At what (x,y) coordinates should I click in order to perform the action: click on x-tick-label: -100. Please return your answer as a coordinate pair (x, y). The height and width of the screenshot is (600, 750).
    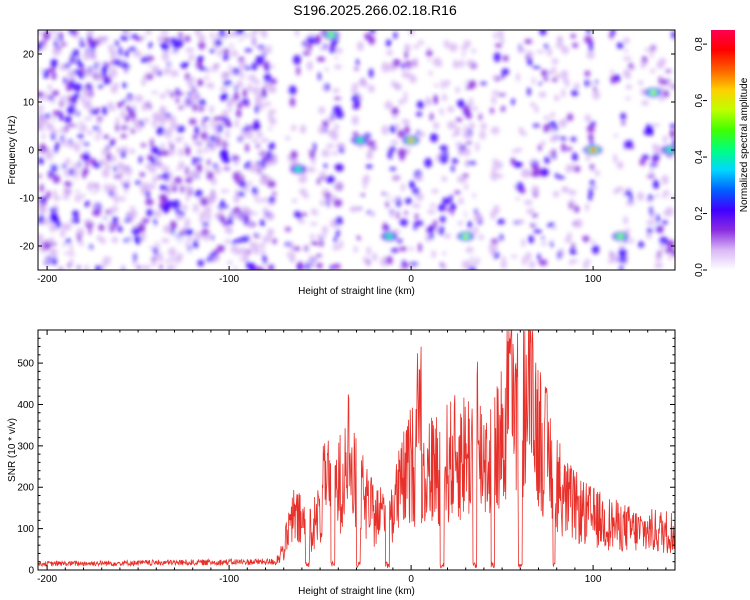
    Looking at the image, I should click on (229, 579).